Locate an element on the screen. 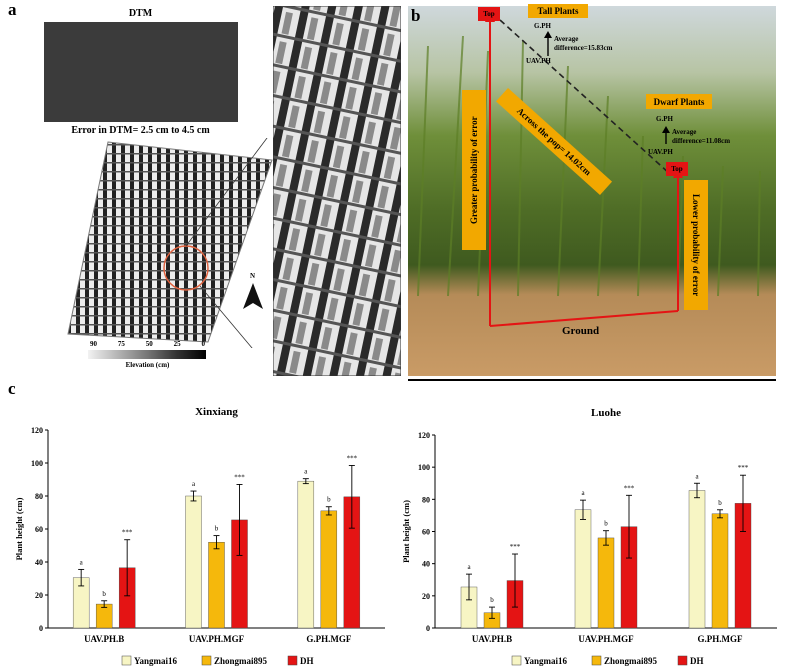  panel-c-letter: c is located at coordinates (12, 388).